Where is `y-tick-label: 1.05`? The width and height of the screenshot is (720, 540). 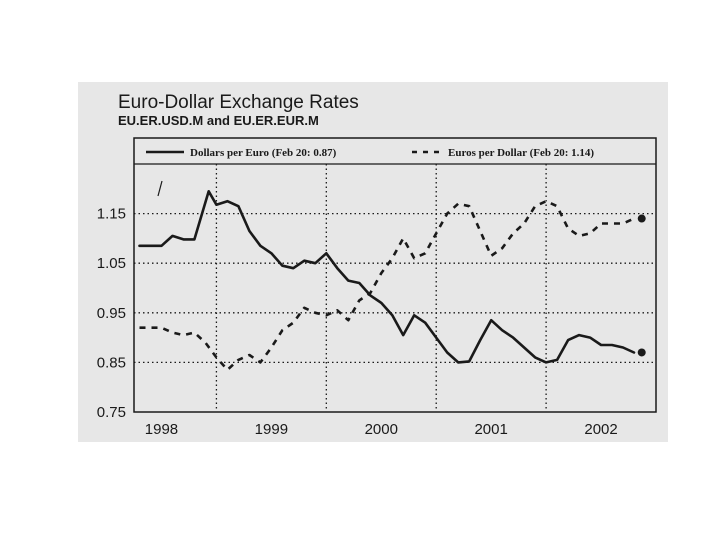 y-tick-label: 1.05 is located at coordinates (111, 263).